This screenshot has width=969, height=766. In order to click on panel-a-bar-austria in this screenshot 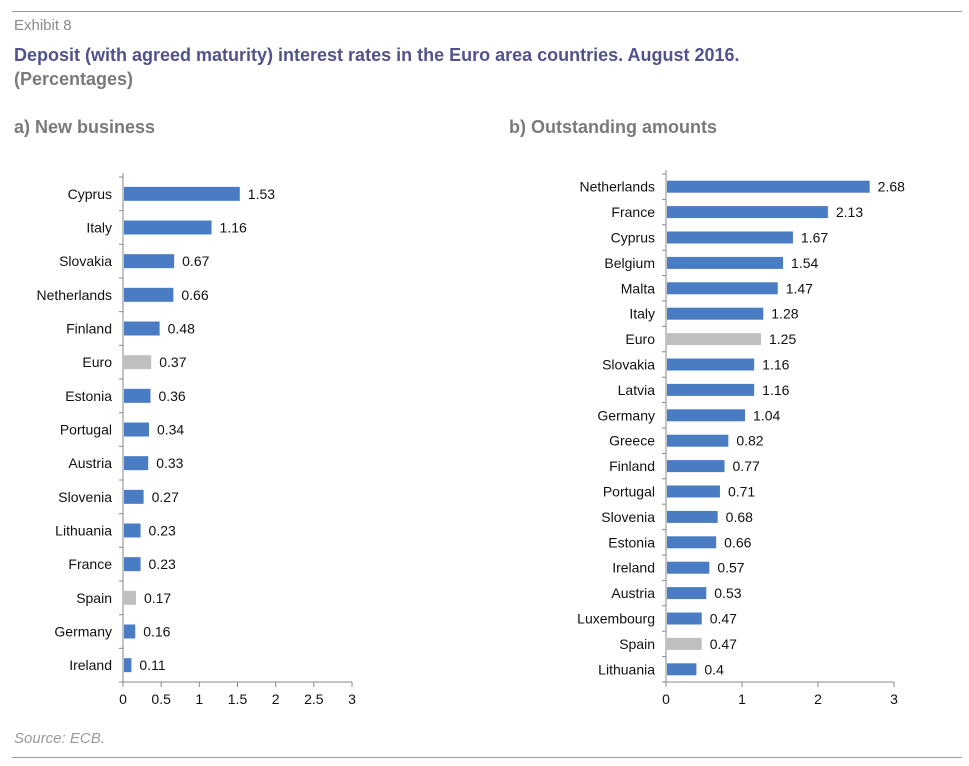, I will do `click(136, 463)`.